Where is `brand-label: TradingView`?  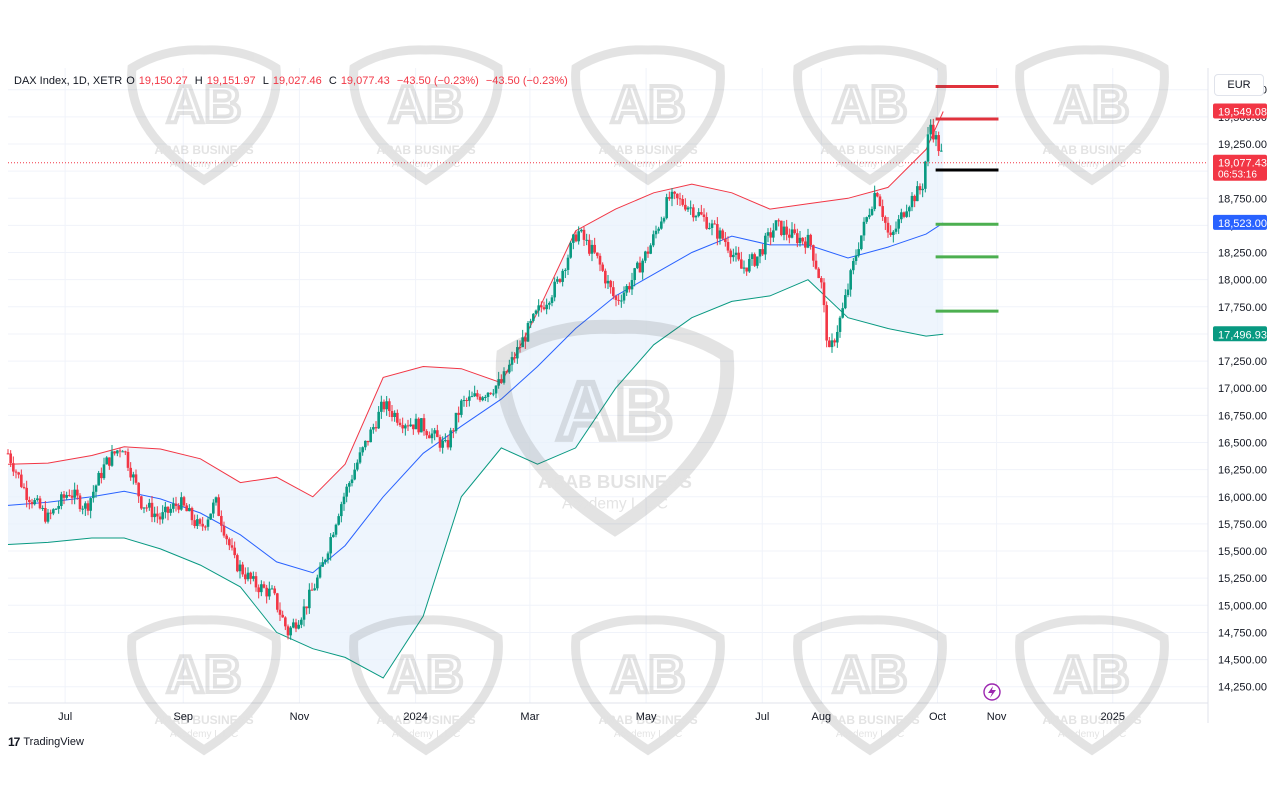
brand-label: TradingView is located at coordinates (53, 742).